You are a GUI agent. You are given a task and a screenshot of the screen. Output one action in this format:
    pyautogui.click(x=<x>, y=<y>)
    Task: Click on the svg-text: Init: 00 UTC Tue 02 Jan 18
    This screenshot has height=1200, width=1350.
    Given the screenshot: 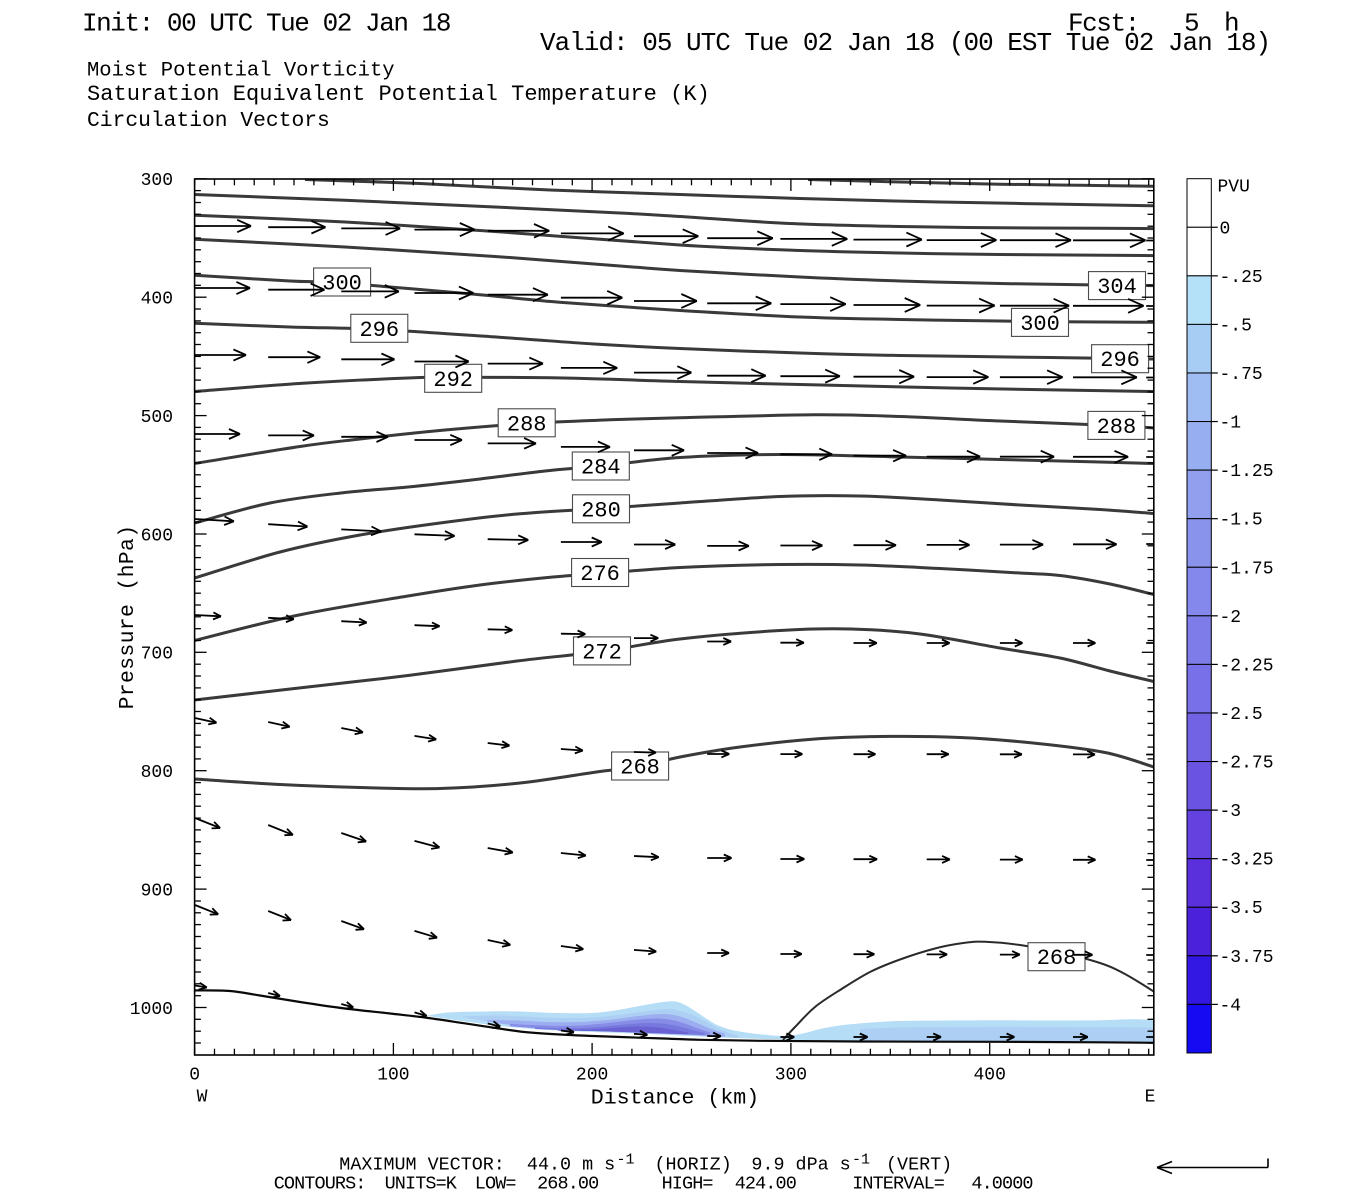 What is the action you would take?
    pyautogui.click(x=266, y=24)
    